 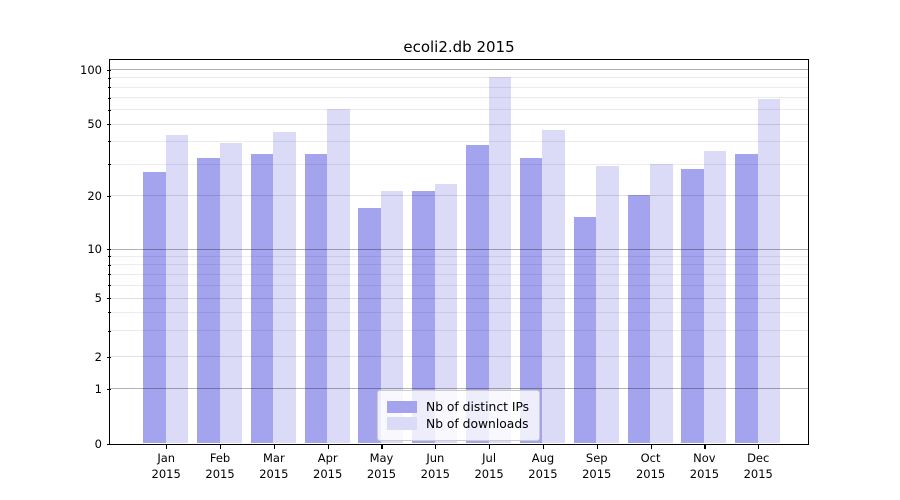 I want to click on x-tick-mark-aug, so click(x=543, y=447).